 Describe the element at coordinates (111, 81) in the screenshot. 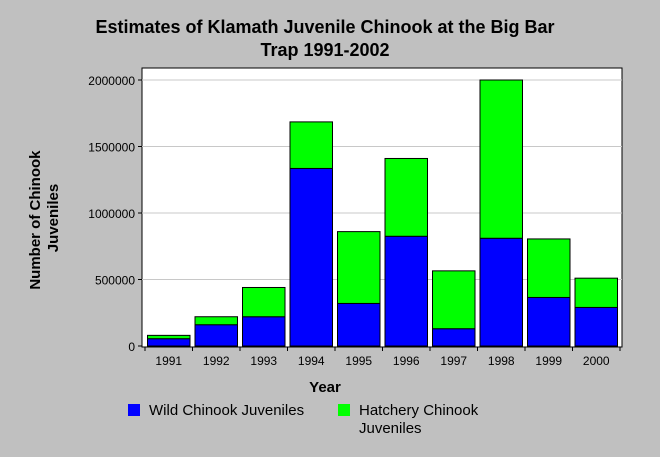

I see `y-tick-label: 2000000` at that location.